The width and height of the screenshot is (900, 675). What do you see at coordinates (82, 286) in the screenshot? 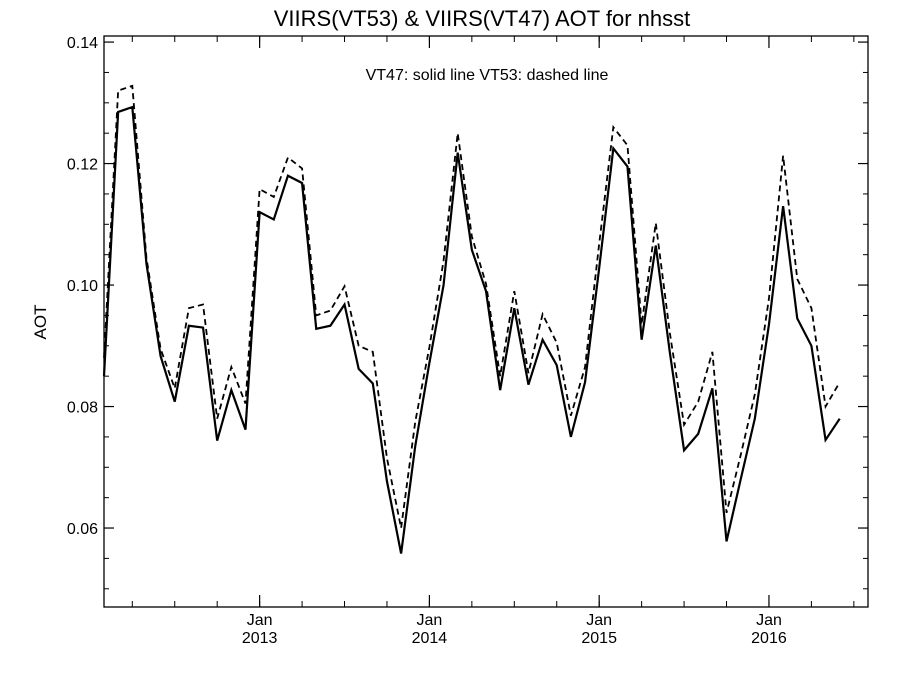
I see `y-tick-label: 0.10` at bounding box center [82, 286].